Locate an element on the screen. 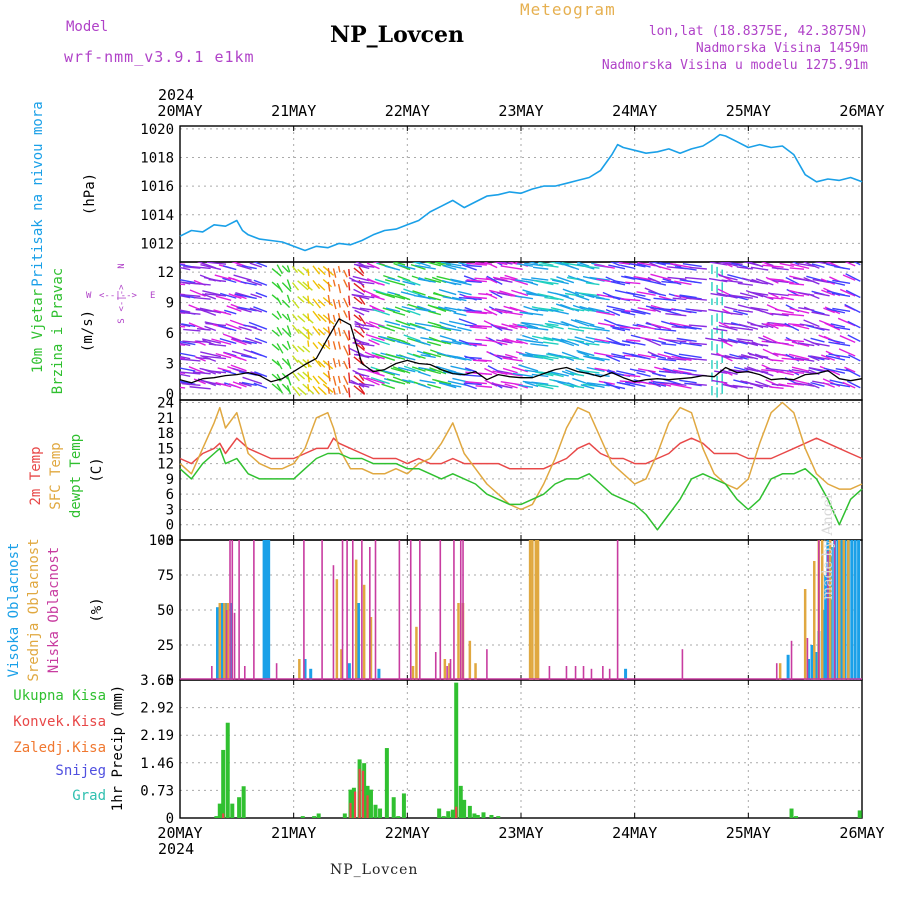  y-tick-label-temperature: 6 is located at coordinates (170, 495).